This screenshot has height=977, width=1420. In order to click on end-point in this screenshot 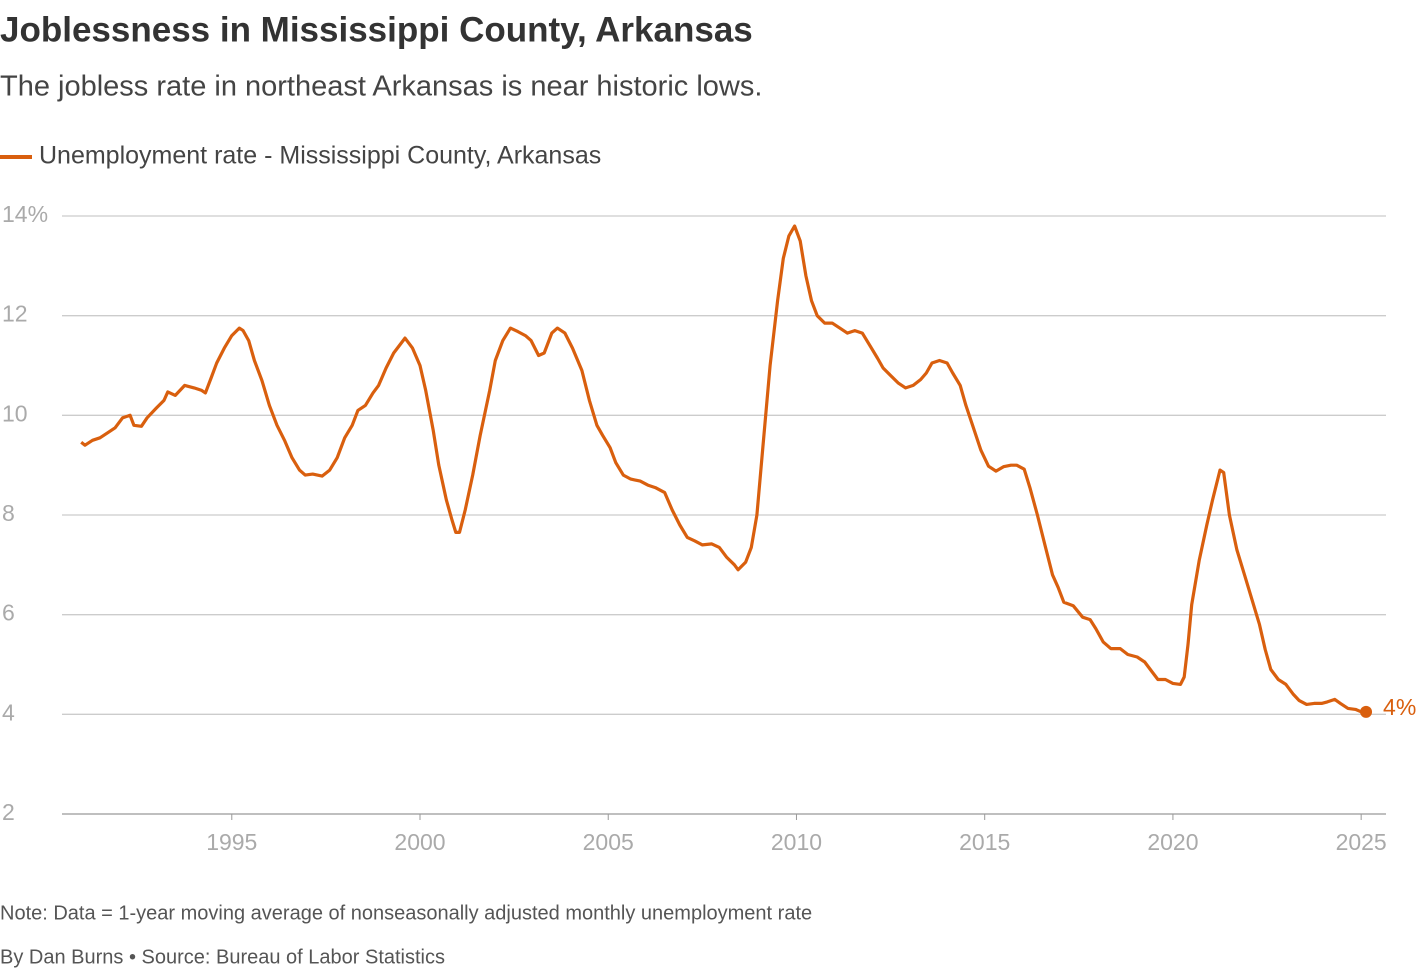, I will do `click(1366, 711)`.